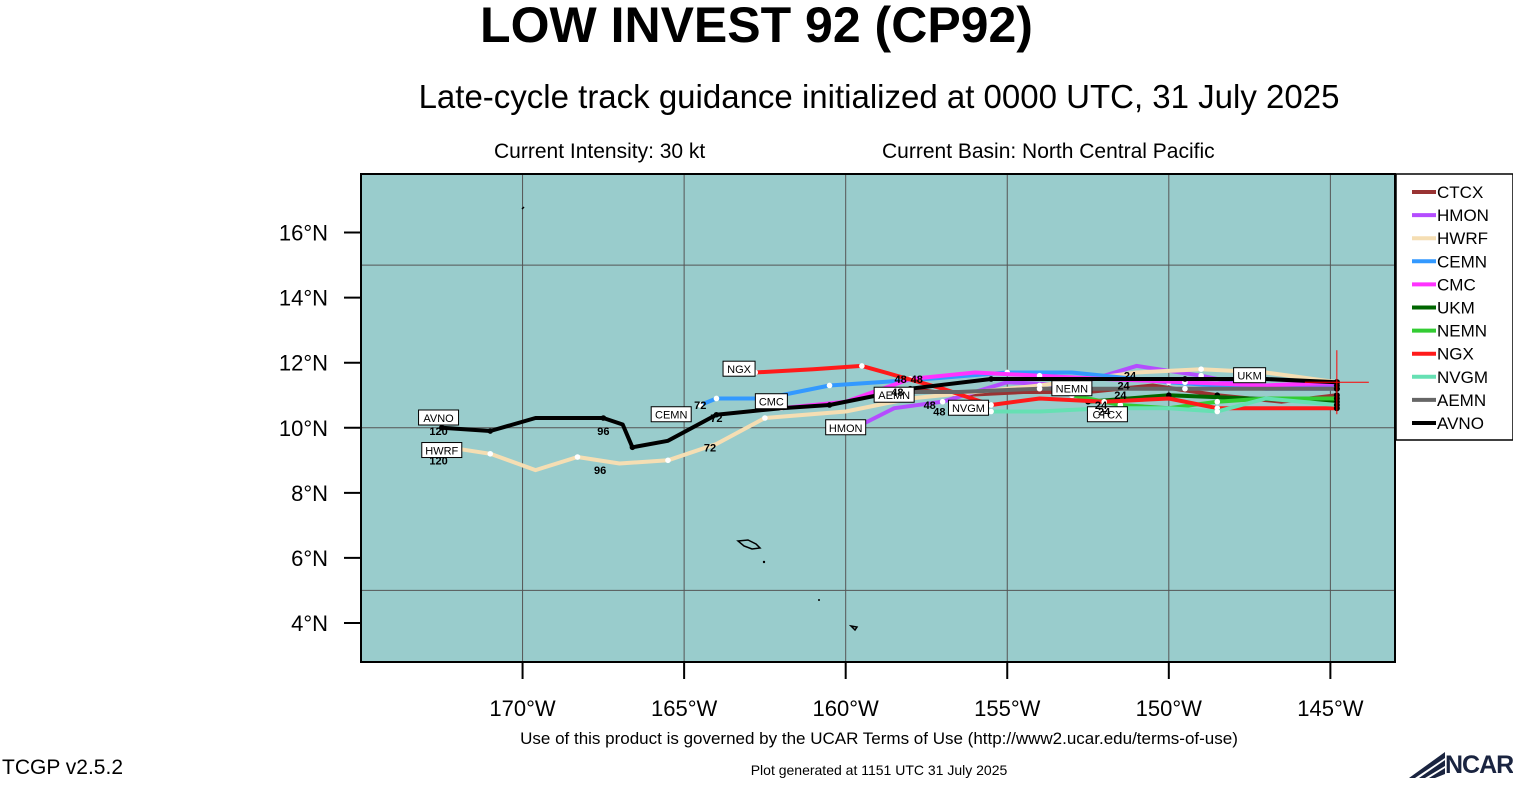  I want to click on legend-label: NEMN, so click(1462, 331).